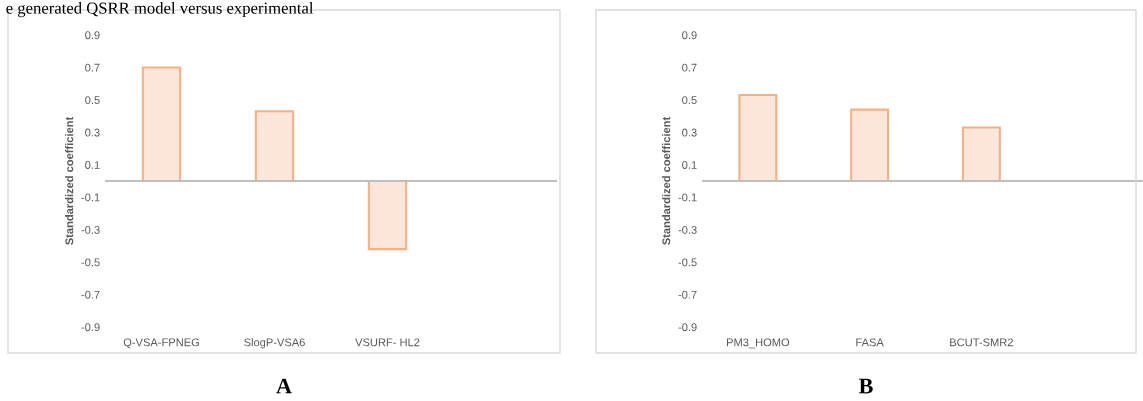 The image size is (1143, 401). Describe the element at coordinates (284, 386) in the screenshot. I see `text: A` at that location.